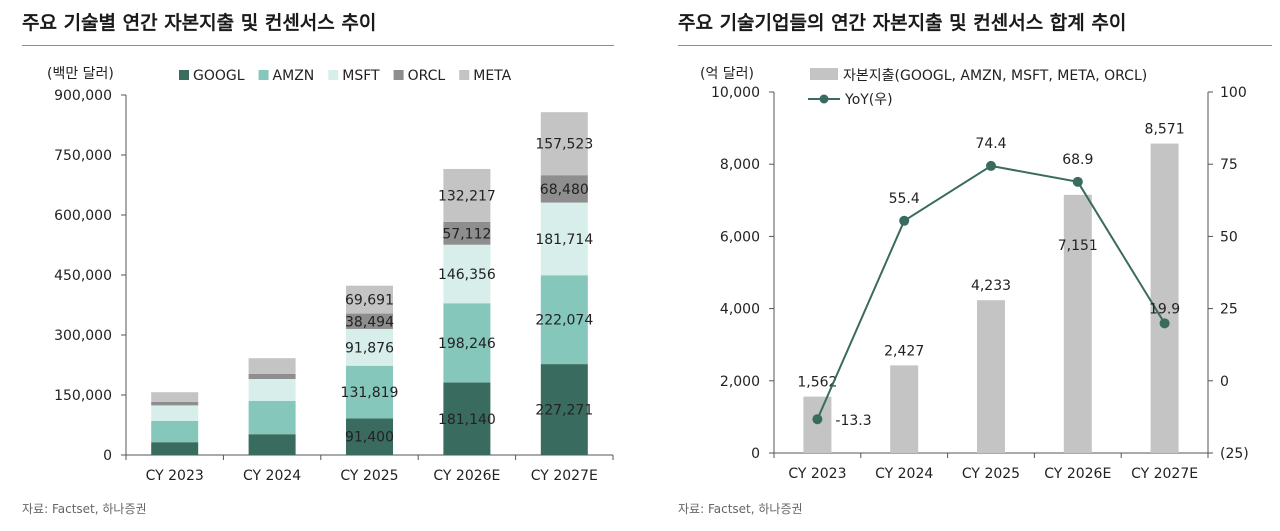  What do you see at coordinates (83, 216) in the screenshot?
I see `left-y-tick-label: 600,000` at bounding box center [83, 216].